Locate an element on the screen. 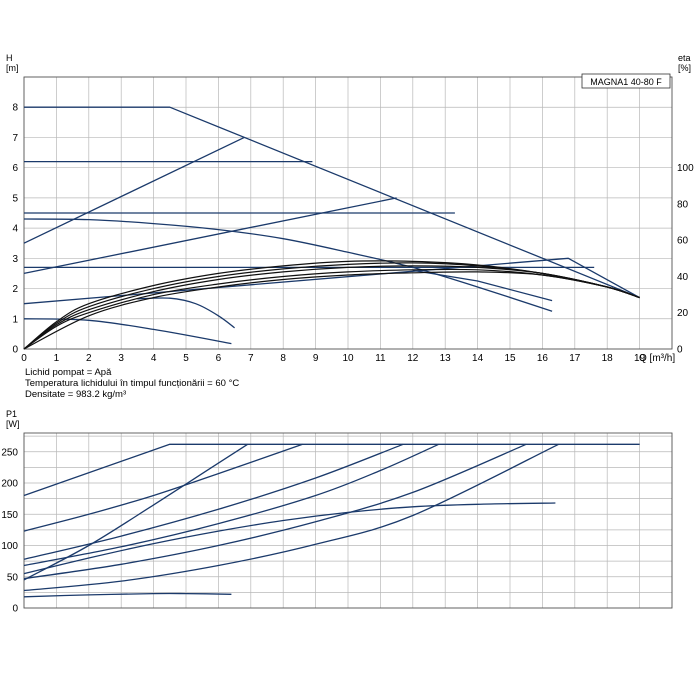  y-tick-label: 4 is located at coordinates (15, 229).